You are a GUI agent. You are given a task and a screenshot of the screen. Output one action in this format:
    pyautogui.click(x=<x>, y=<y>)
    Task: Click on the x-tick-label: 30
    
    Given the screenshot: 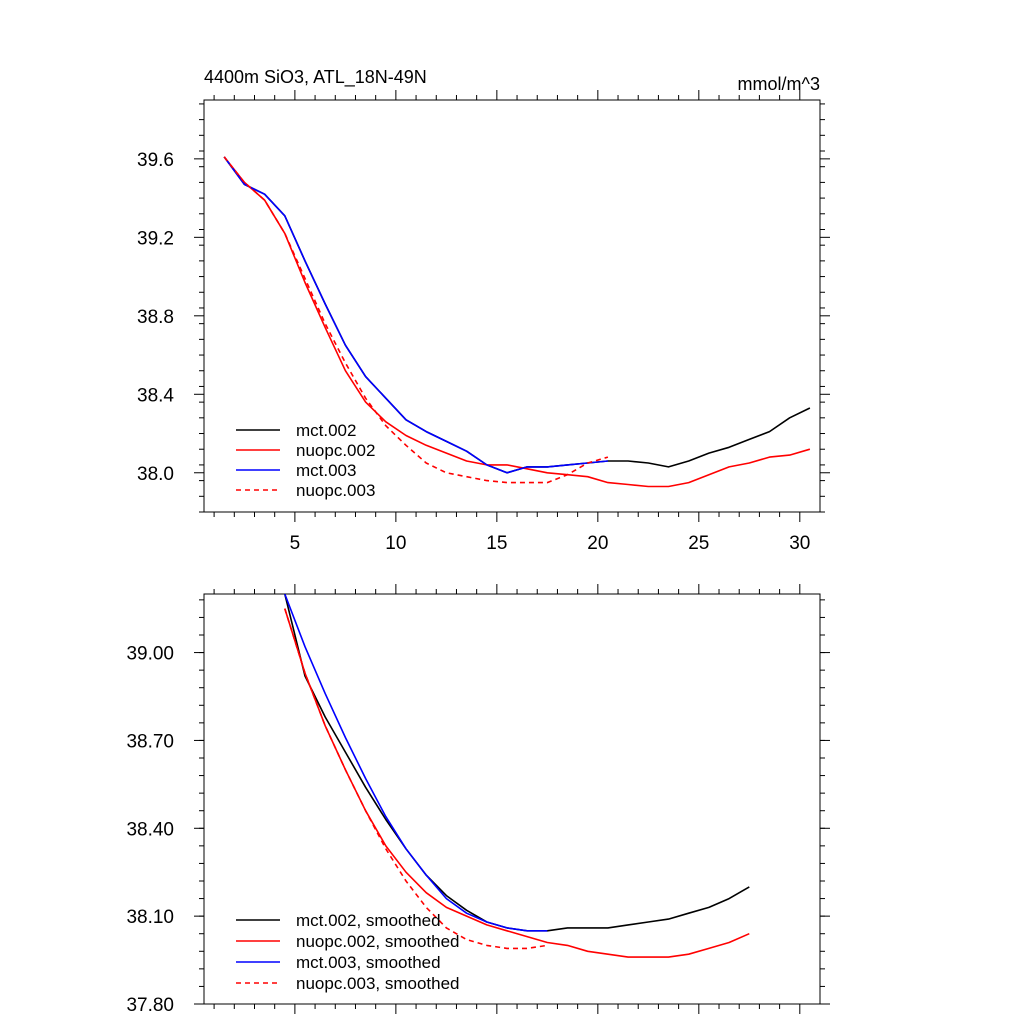 What is the action you would take?
    pyautogui.click(x=799, y=543)
    